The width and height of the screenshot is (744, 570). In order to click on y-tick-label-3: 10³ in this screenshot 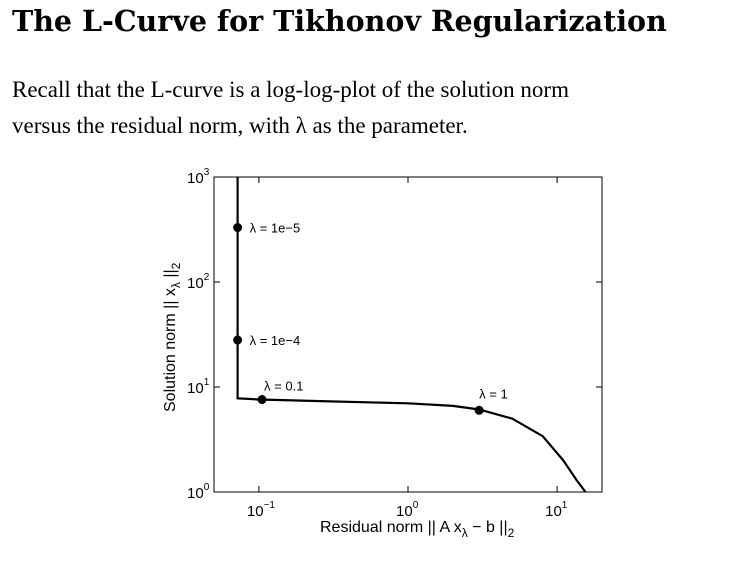, I will do `click(198, 177)`.